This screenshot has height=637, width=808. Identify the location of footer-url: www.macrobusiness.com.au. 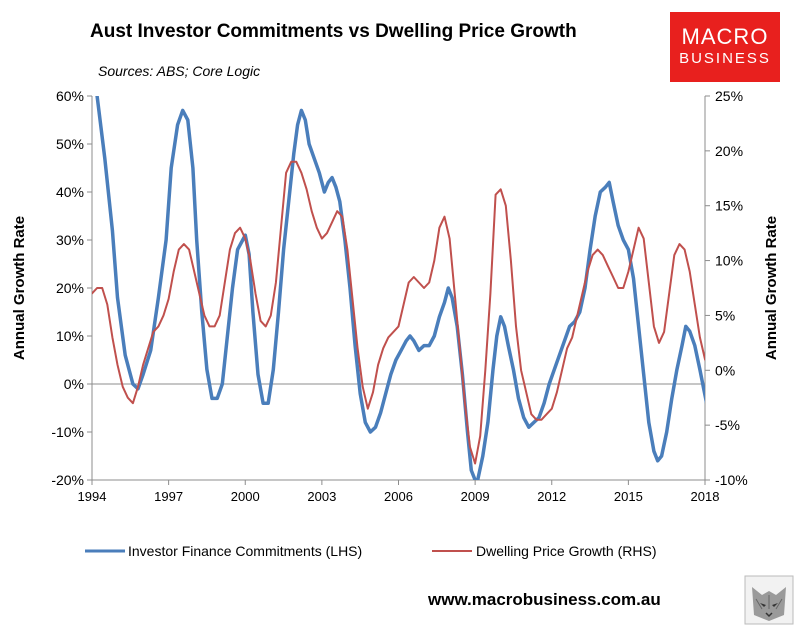
(544, 599).